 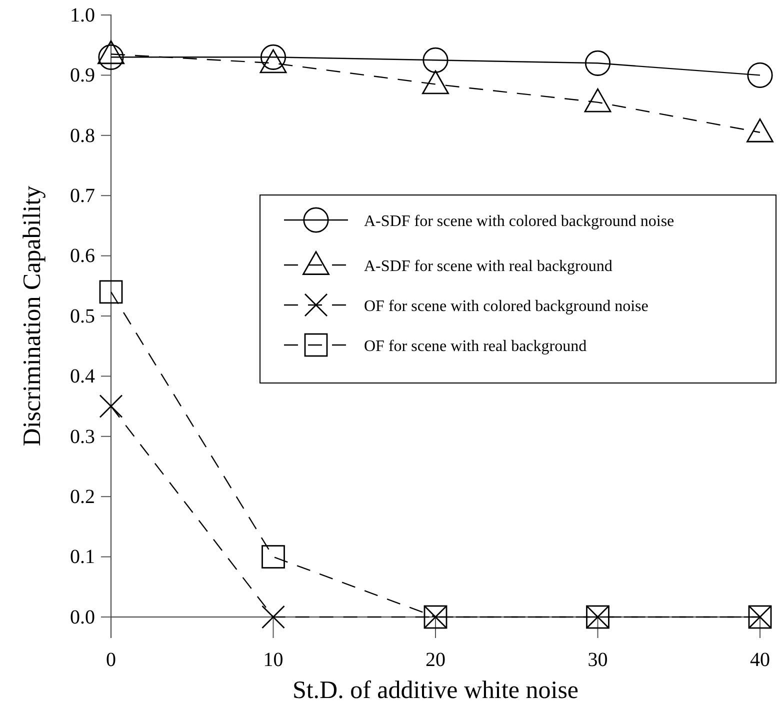 I want to click on x-tick-label: 0, so click(x=111, y=660).